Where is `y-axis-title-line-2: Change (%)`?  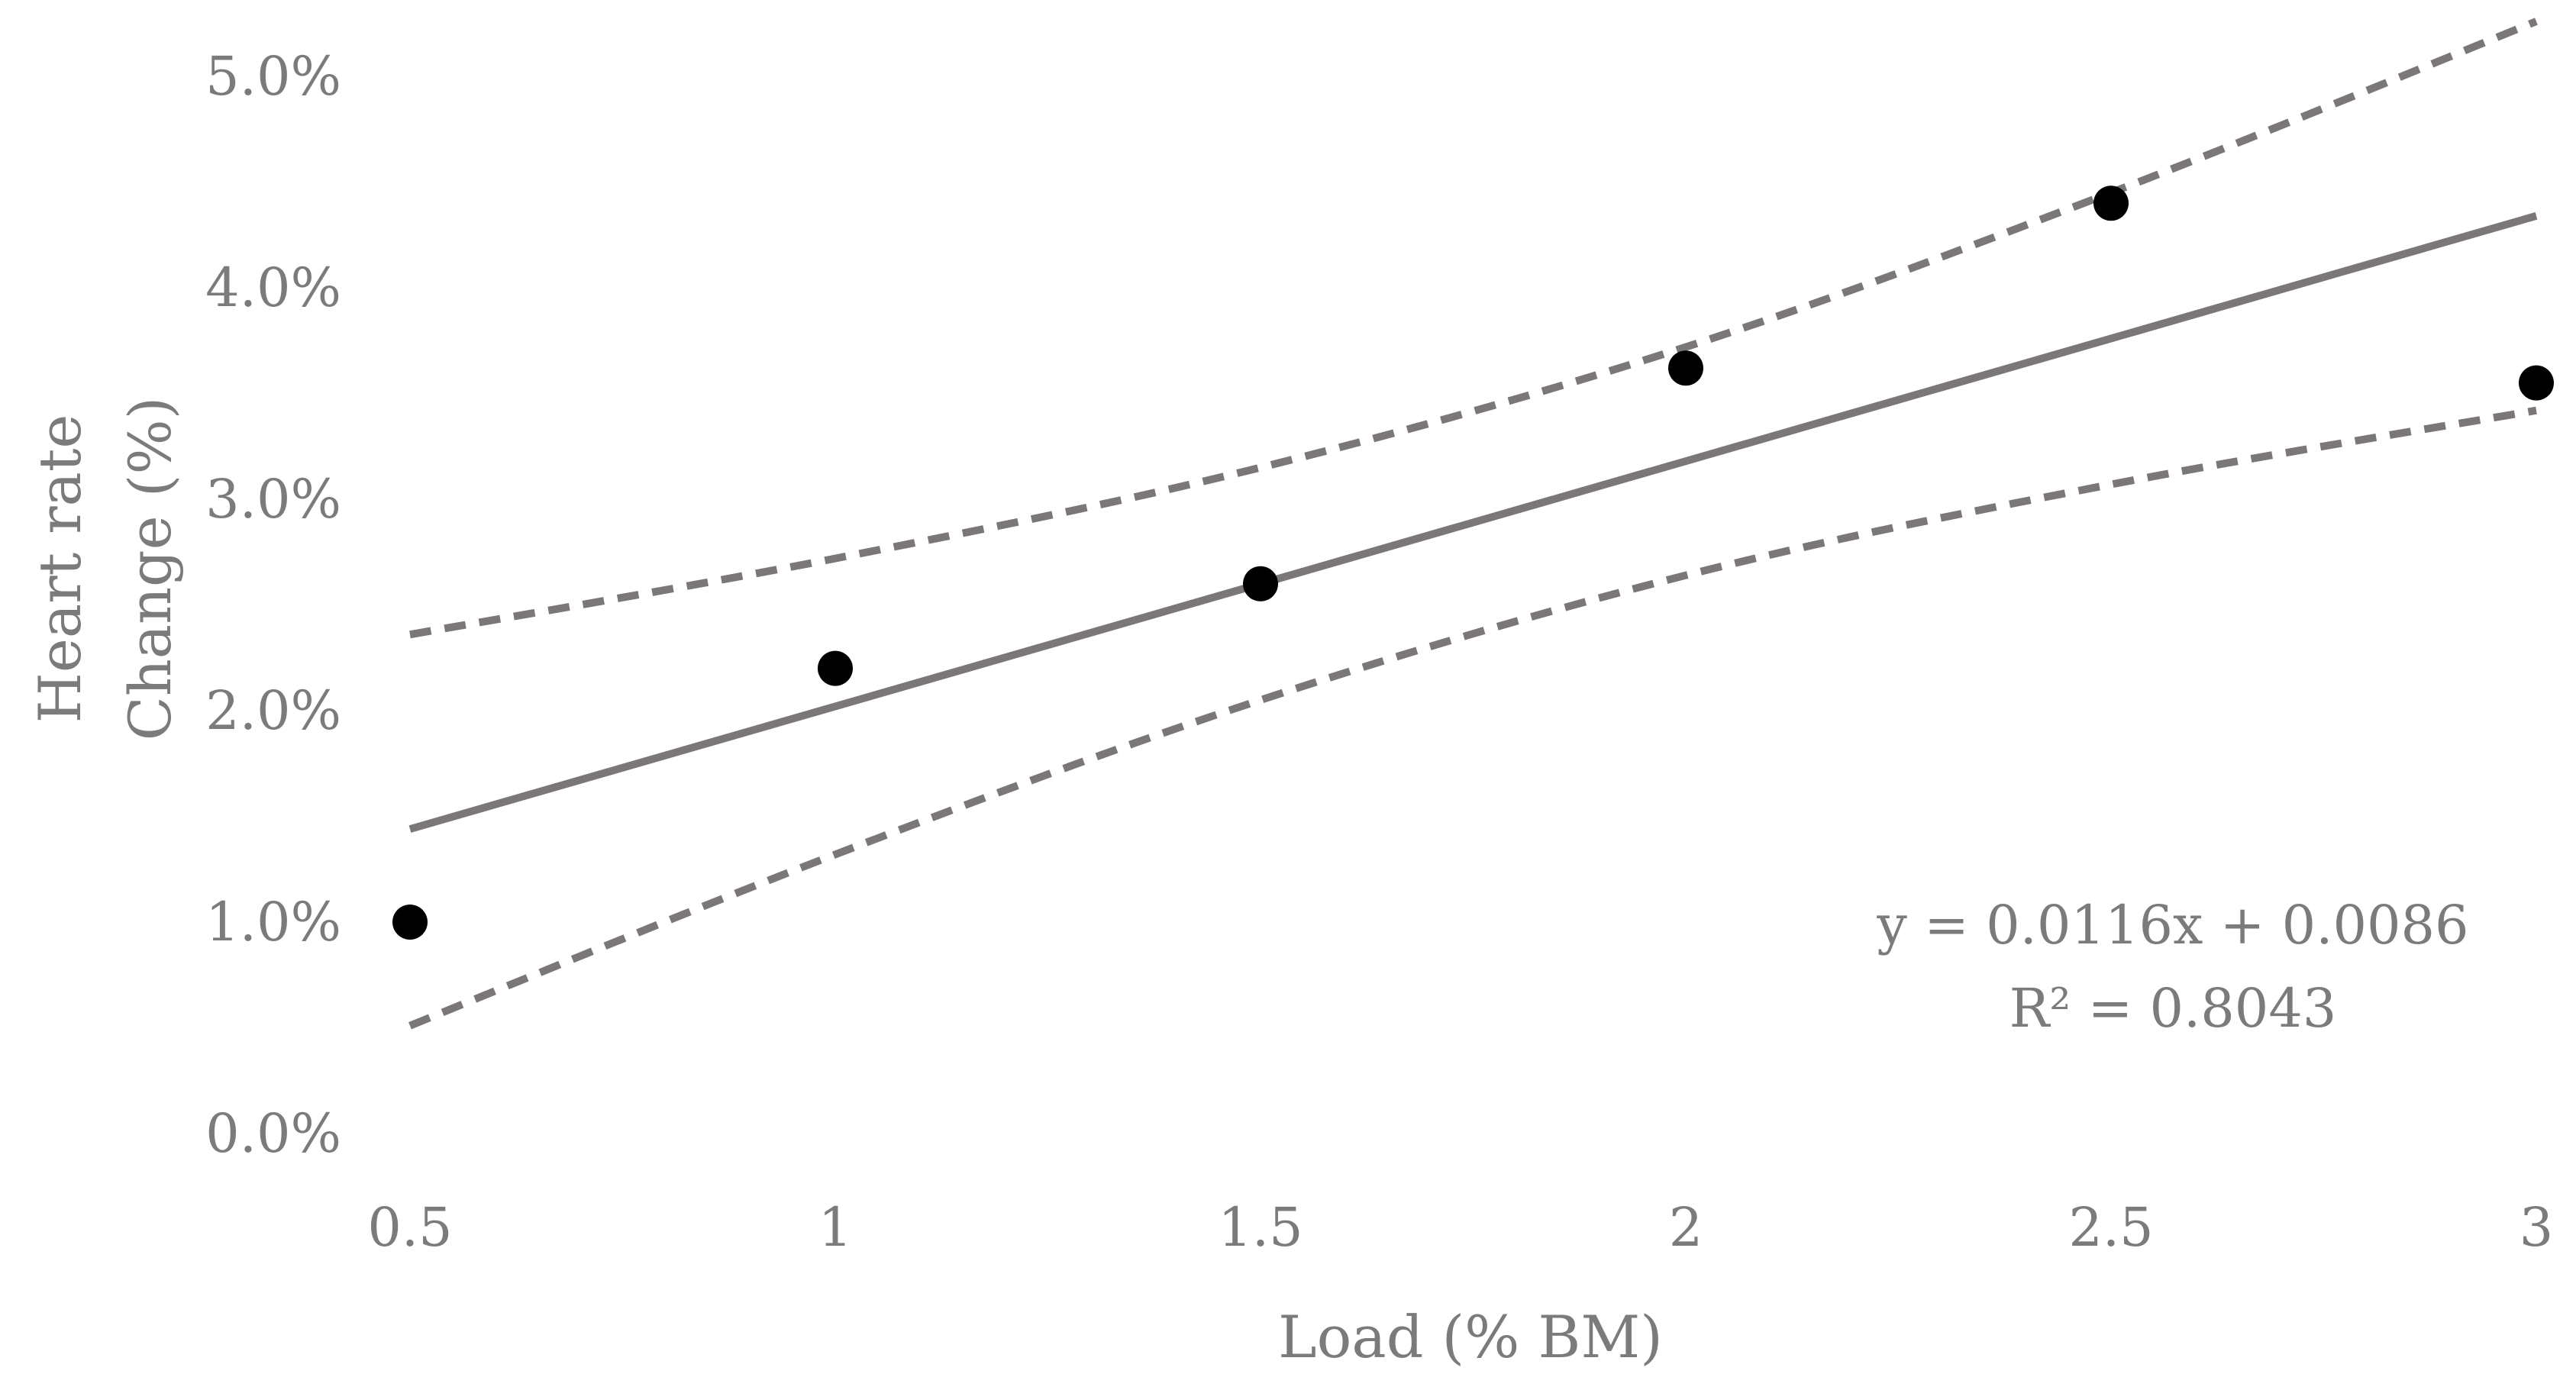 y-axis-title-line-2: Change (%) is located at coordinates (150, 569).